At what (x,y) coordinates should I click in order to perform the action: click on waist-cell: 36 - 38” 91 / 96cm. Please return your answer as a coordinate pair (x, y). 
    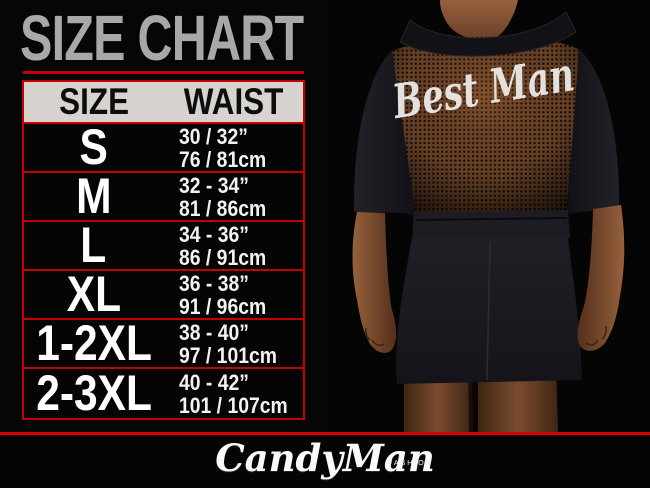
    Looking at the image, I should click on (234, 294).